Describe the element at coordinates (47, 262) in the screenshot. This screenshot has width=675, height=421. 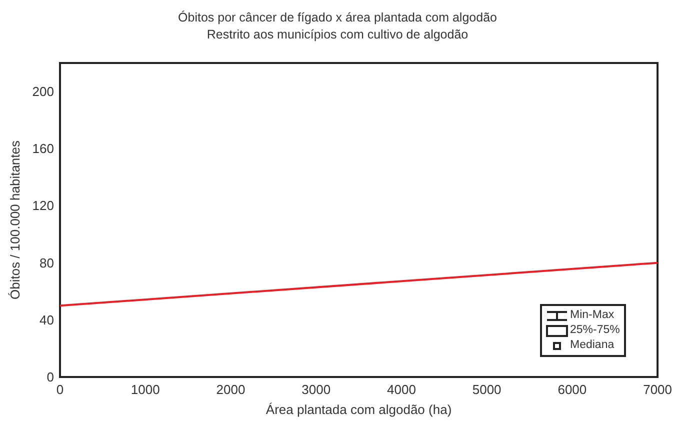
I see `y-tick-label: 80` at that location.